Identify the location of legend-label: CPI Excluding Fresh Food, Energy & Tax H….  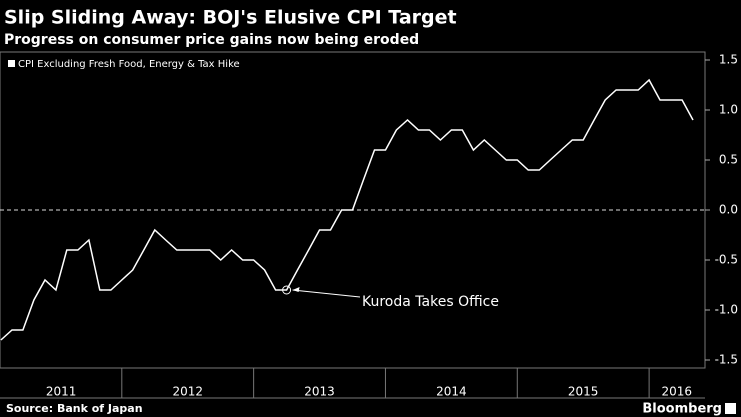
(129, 64).